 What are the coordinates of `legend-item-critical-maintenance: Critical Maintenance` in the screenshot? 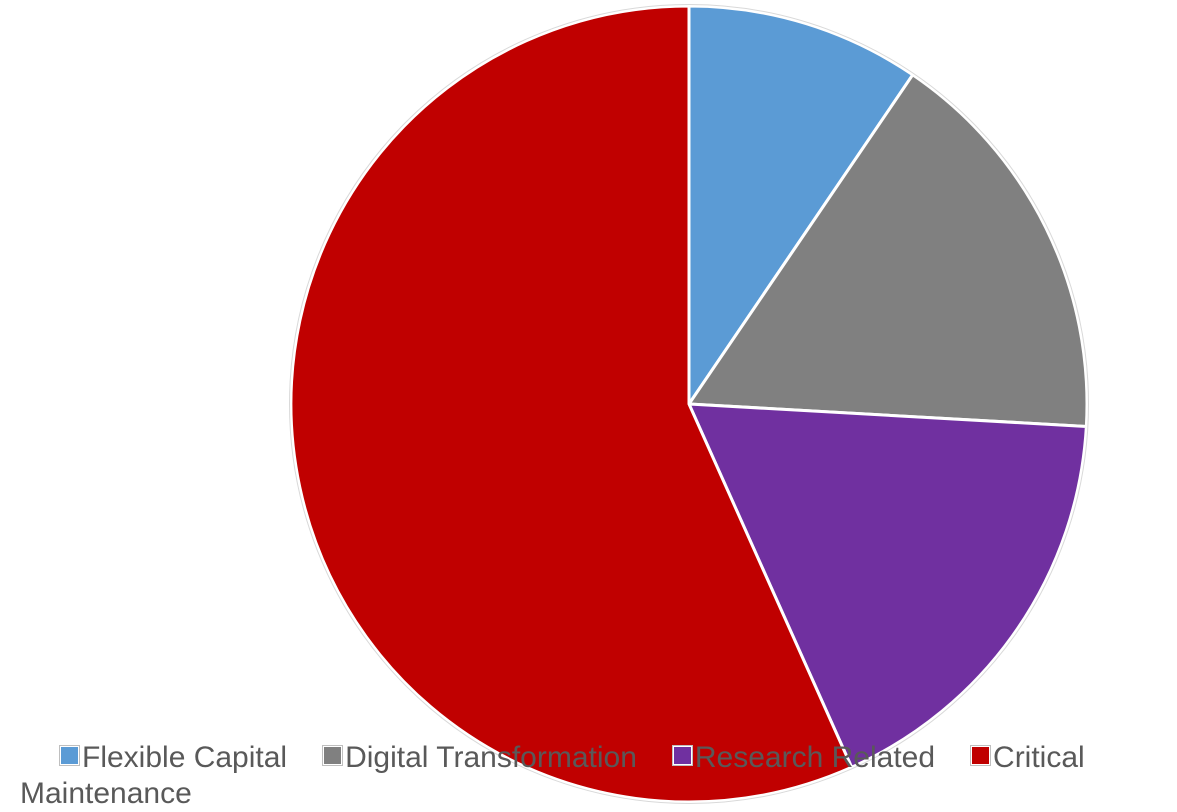 It's located at (552, 775).